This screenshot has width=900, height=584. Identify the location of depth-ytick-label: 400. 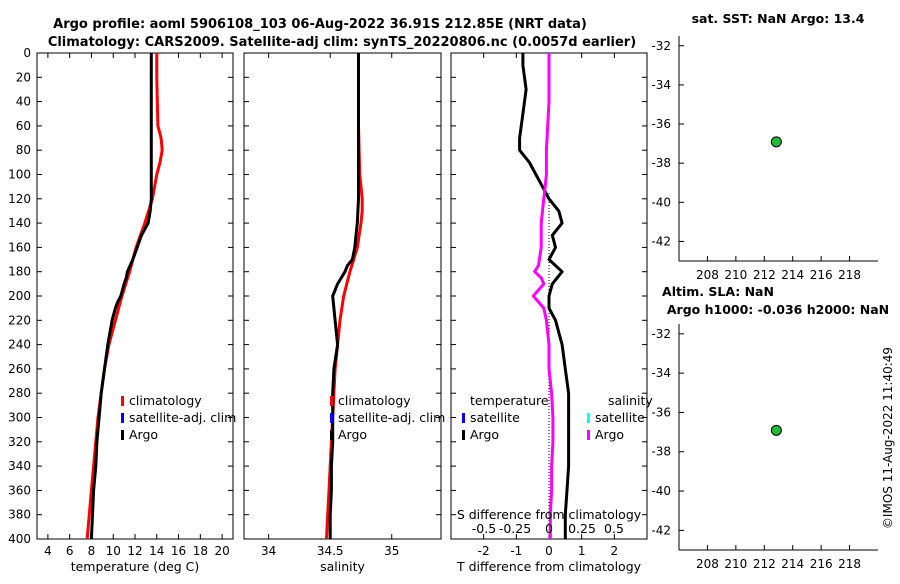
(19, 539).